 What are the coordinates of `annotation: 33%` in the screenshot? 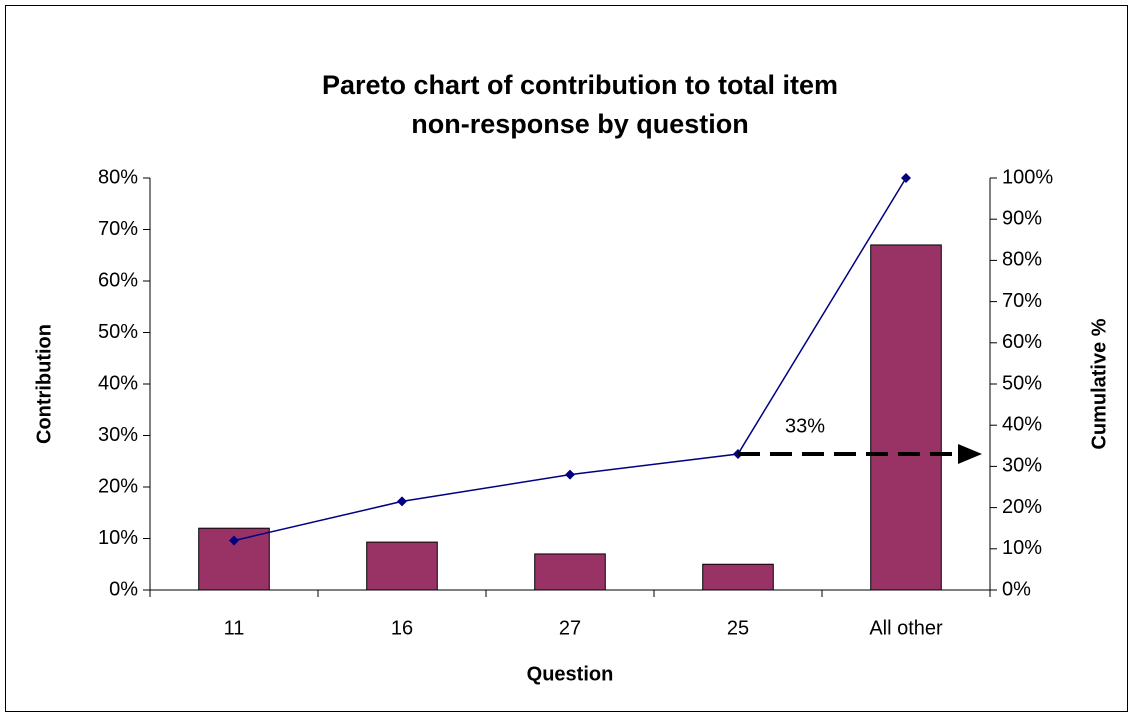 It's located at (805, 426).